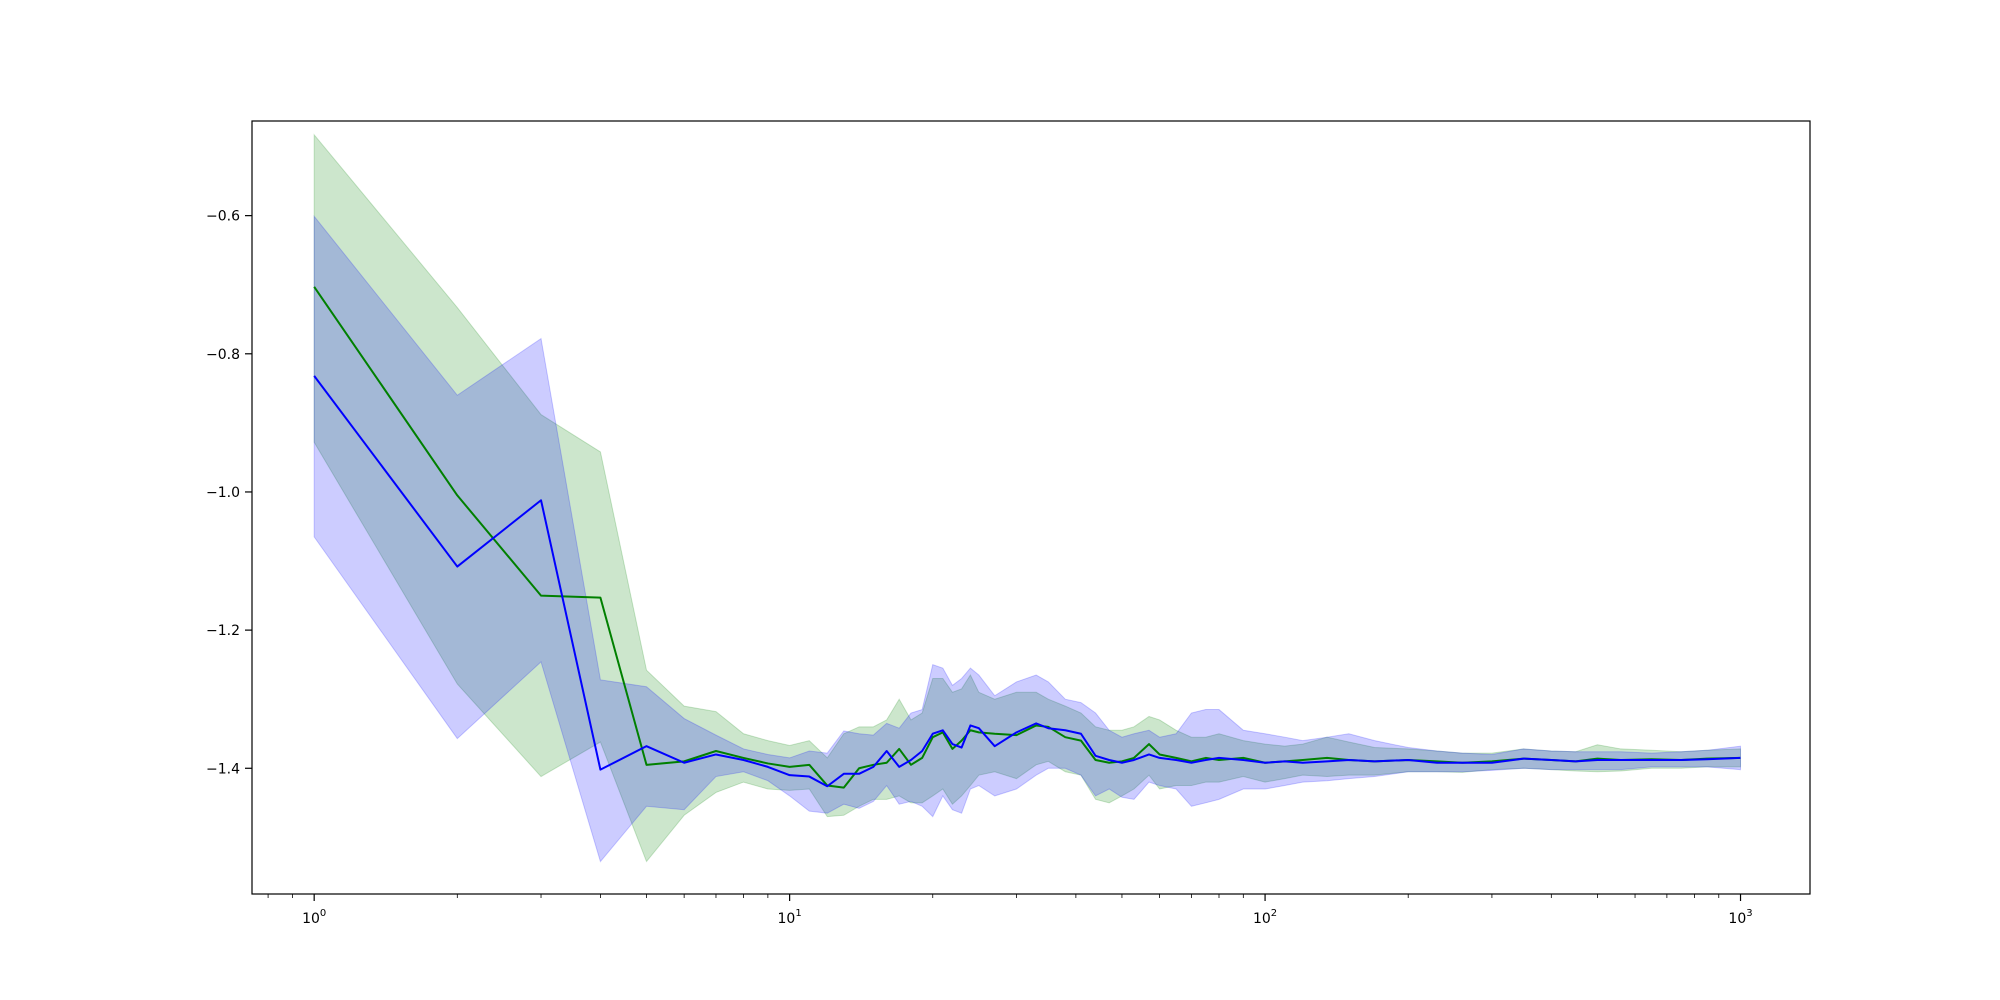  Describe the element at coordinates (1265, 917) in the screenshot. I see `x-tick-label: 10²` at that location.